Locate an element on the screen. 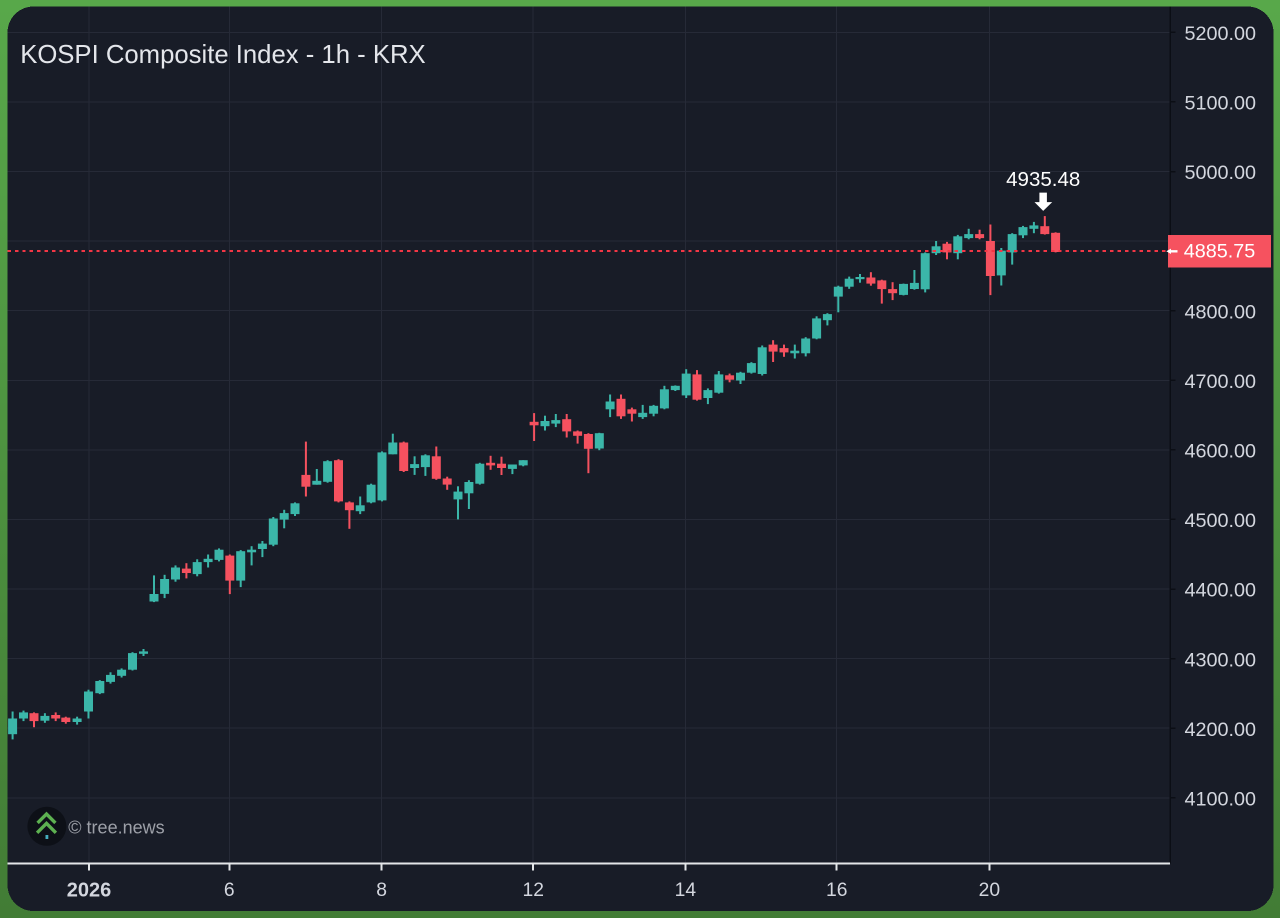  svg-text: 4200.00 is located at coordinates (1221, 730).